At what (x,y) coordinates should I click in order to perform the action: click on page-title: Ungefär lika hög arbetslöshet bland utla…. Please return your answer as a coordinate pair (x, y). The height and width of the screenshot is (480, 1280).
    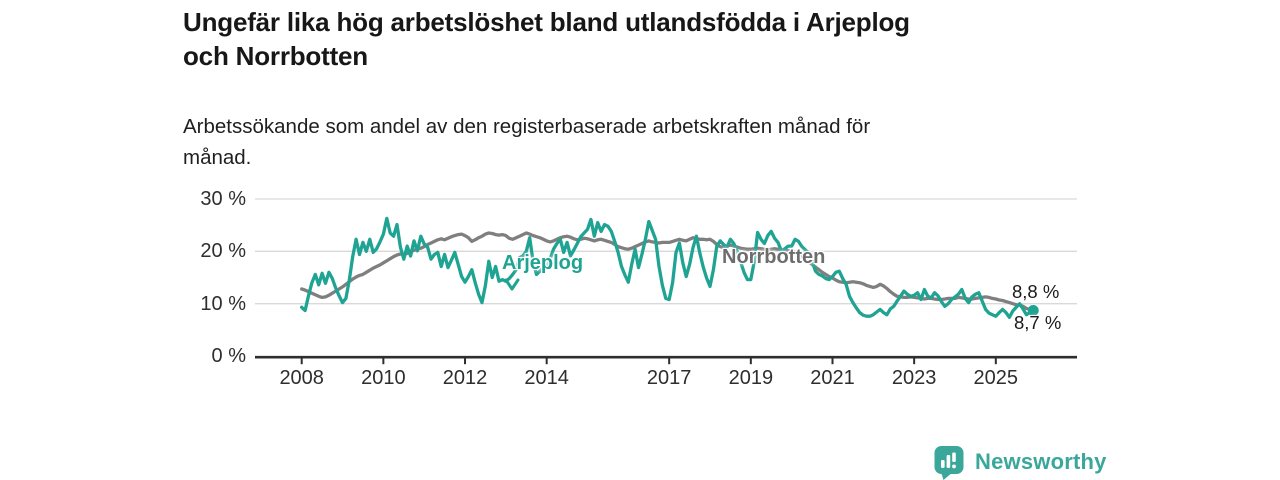
    Looking at the image, I should click on (683, 39).